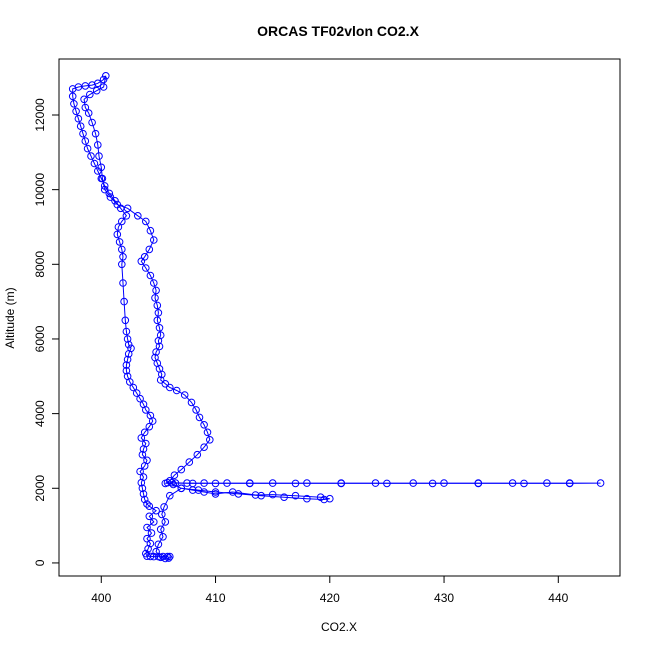 The height and width of the screenshot is (650, 650). Describe the element at coordinates (10, 317) in the screenshot. I see `y-axis-label: Altitude (m)` at that location.